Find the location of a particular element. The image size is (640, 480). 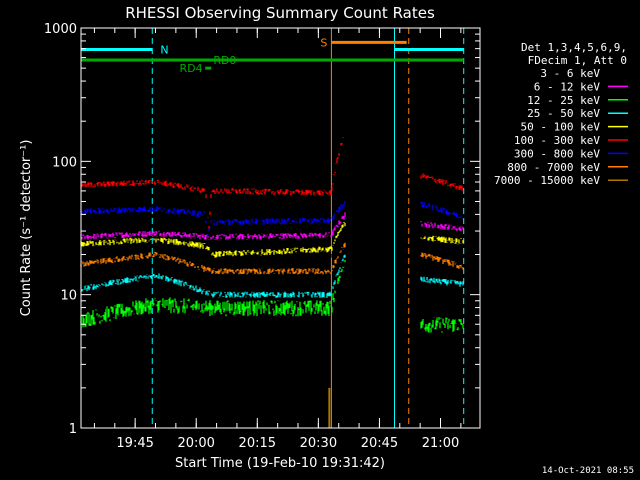

legend-label: 12 - 25 keV is located at coordinates (563, 100).